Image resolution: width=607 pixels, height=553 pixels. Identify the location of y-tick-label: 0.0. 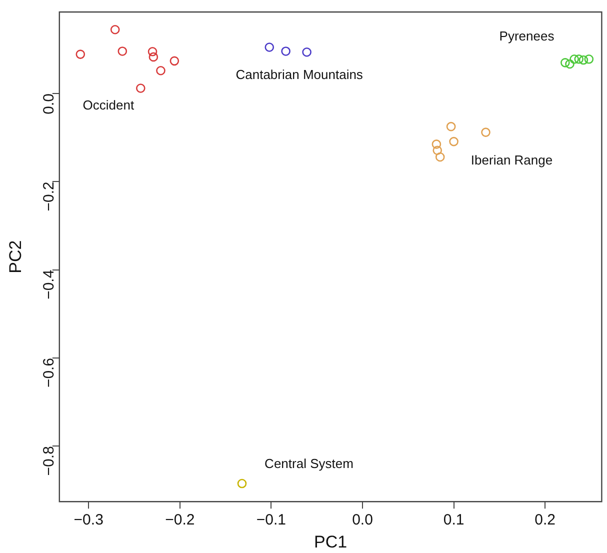
(49, 104).